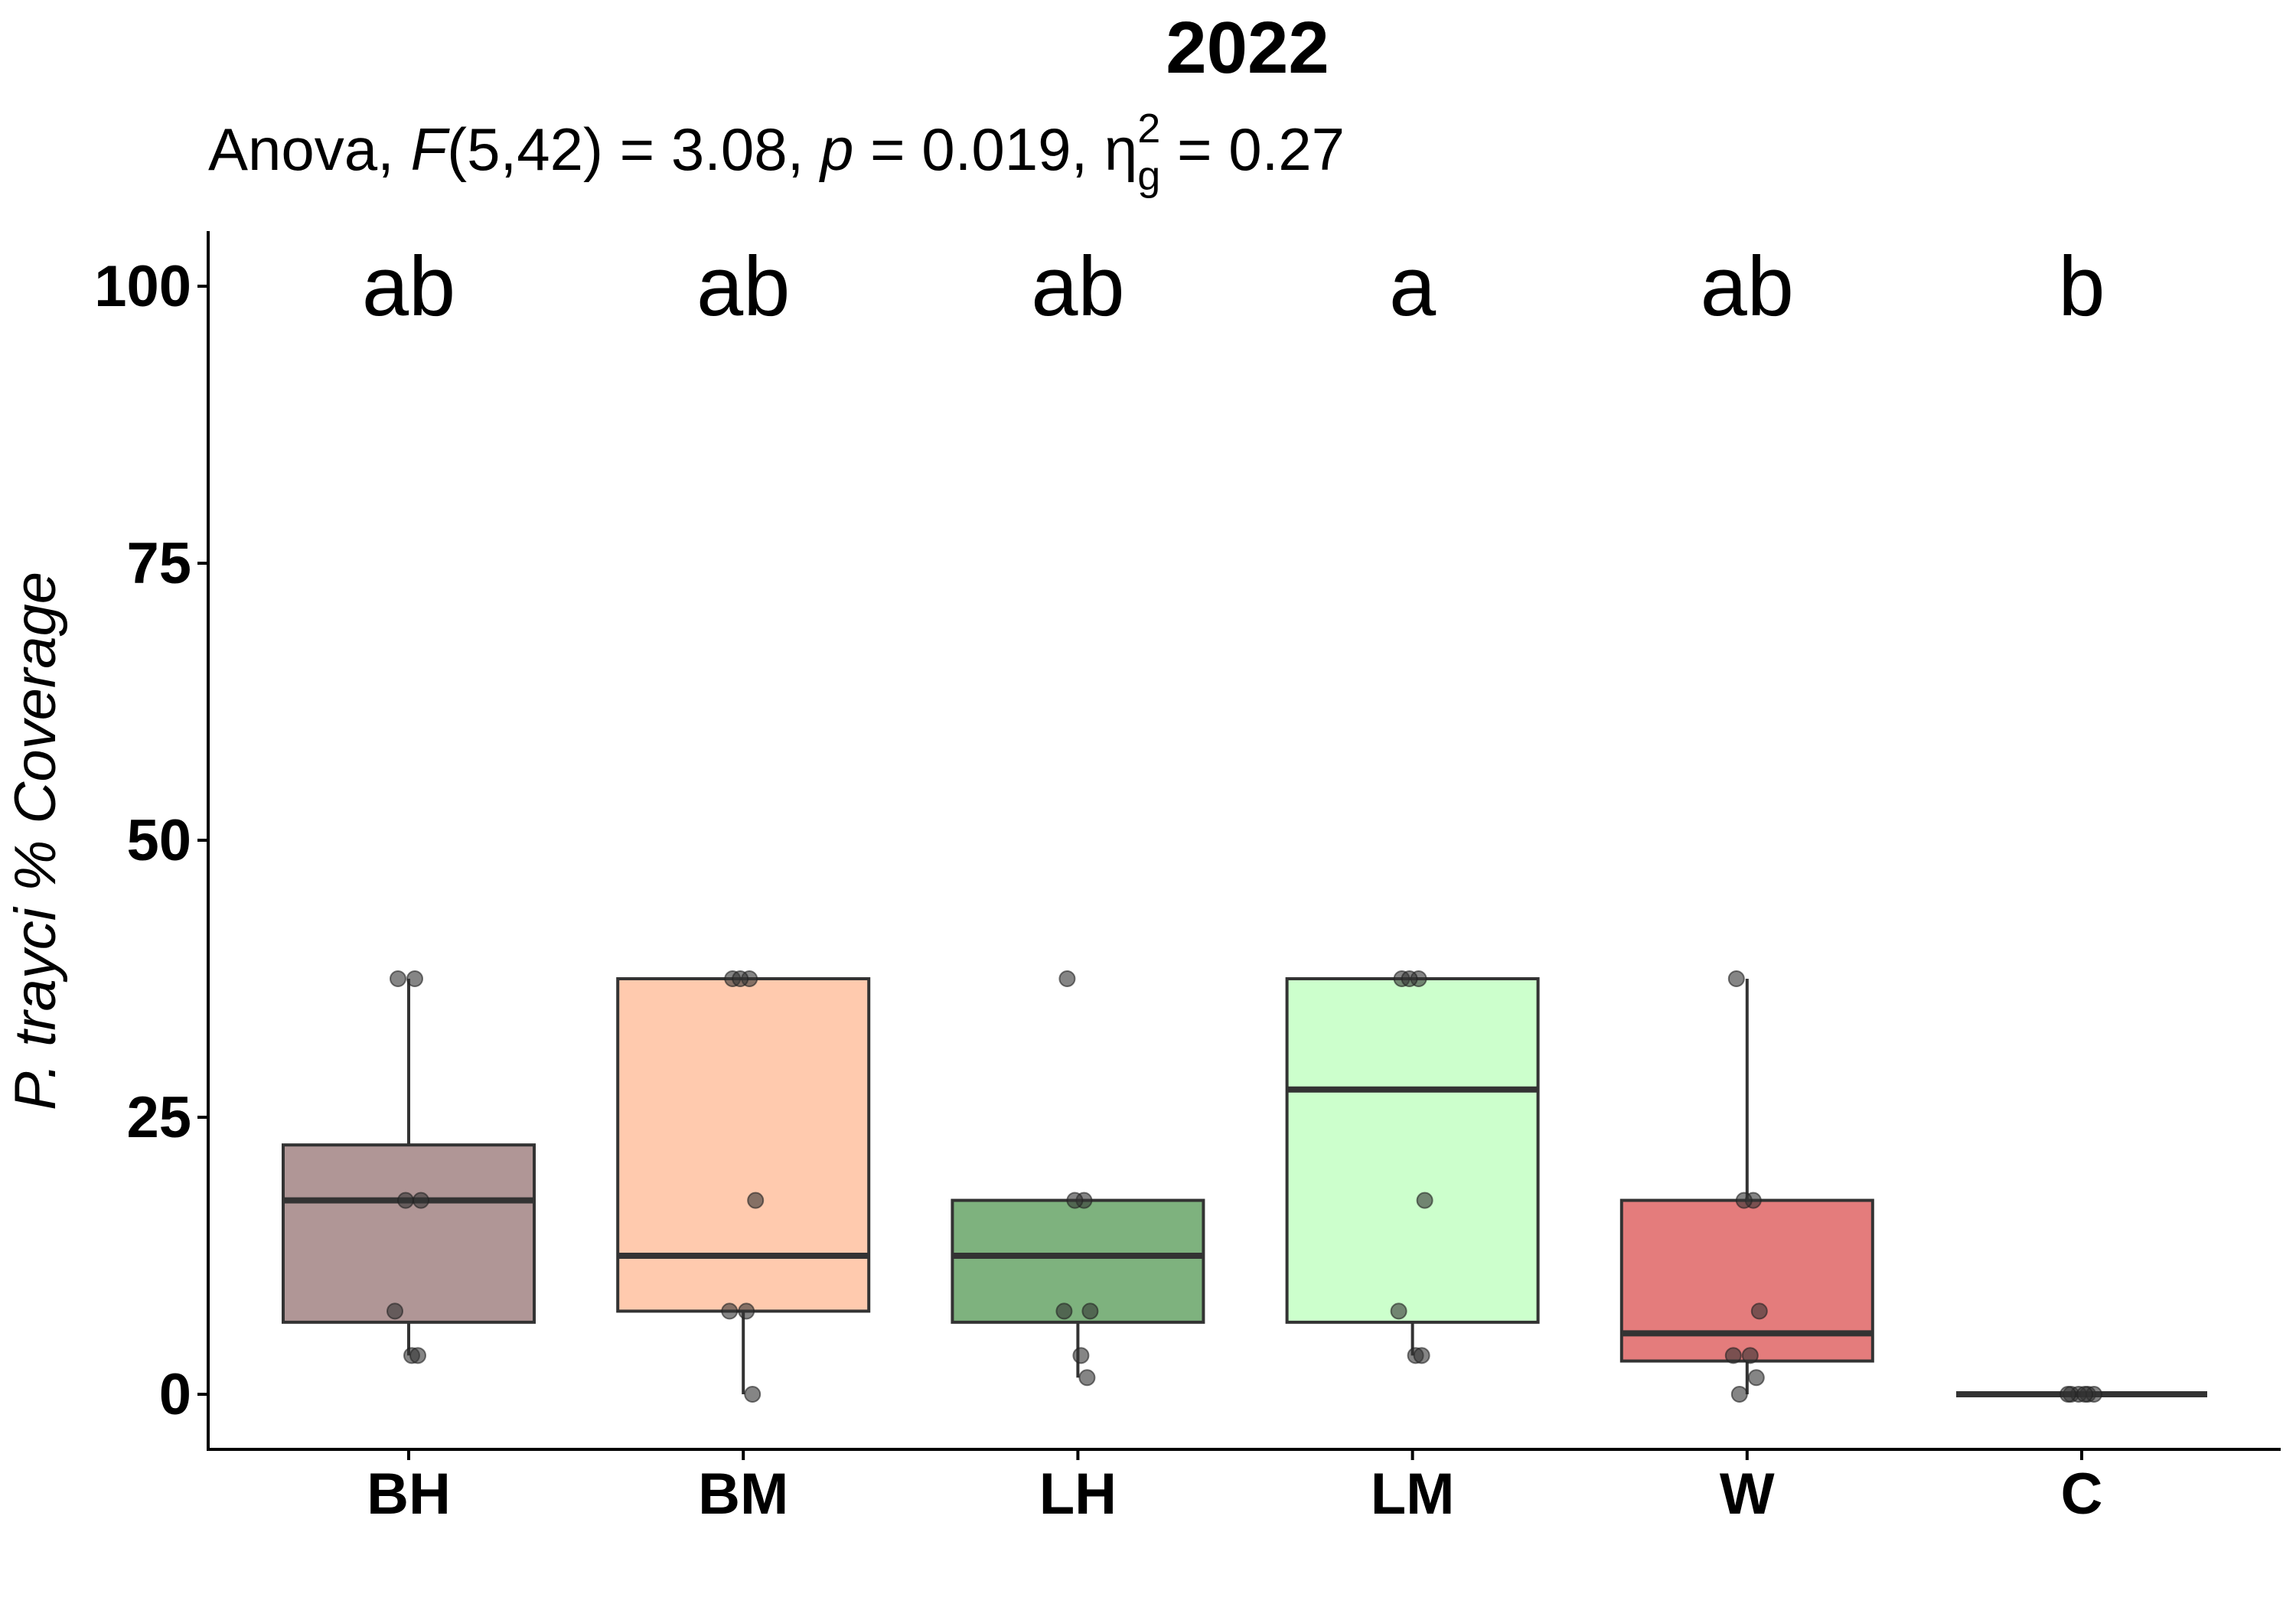 The width and height of the screenshot is (2296, 1607). Describe the element at coordinates (1413, 287) in the screenshot. I see `significance-letter: a` at that location.